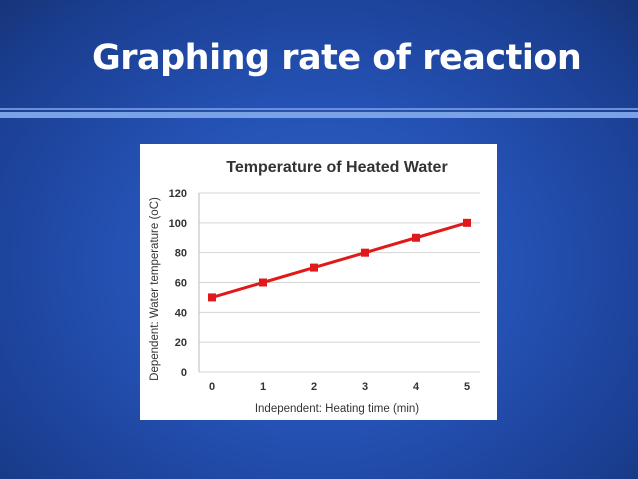 This screenshot has height=479, width=638. I want to click on series-line, so click(339, 260).